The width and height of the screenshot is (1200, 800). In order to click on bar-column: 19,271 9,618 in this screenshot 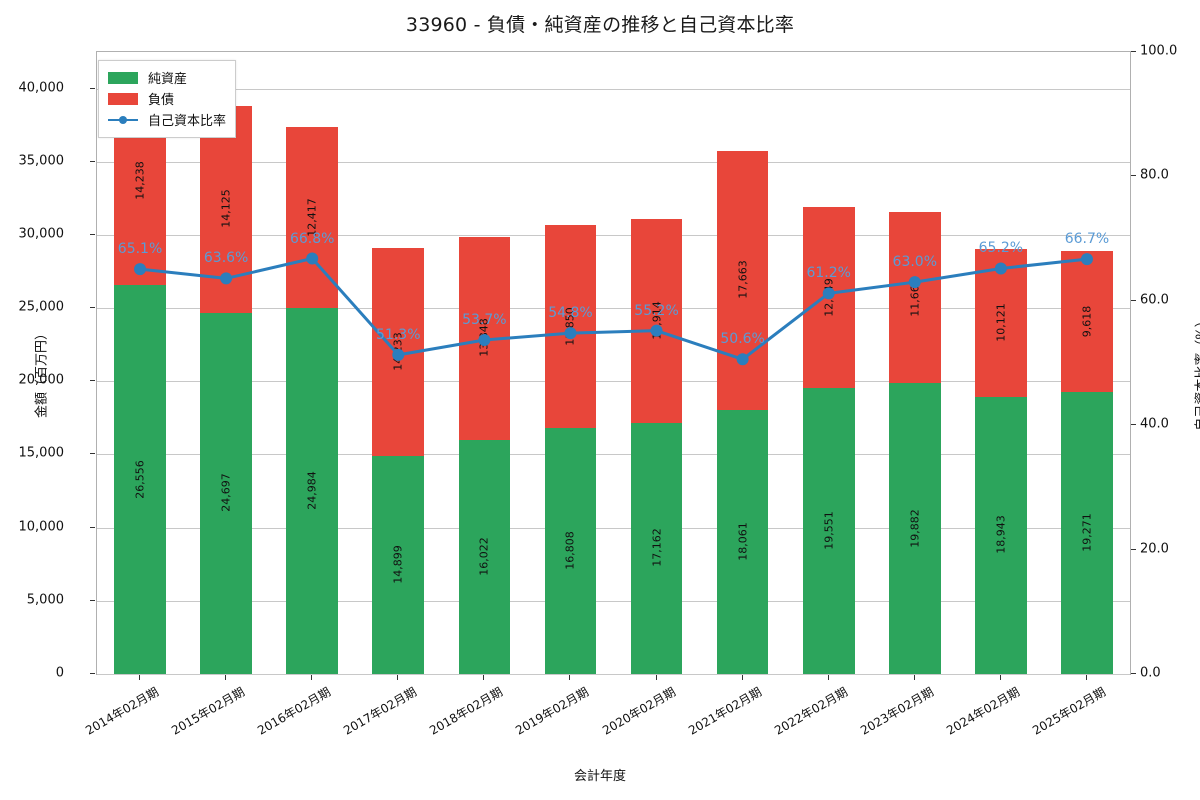, I will do `click(1087, 363)`.